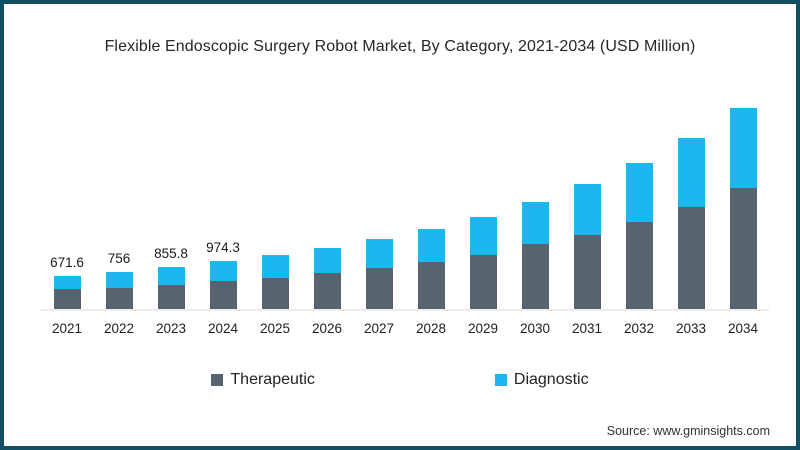 The image size is (800, 450). What do you see at coordinates (327, 261) in the screenshot?
I see `bar-segment-diagnostic-2026` at bounding box center [327, 261].